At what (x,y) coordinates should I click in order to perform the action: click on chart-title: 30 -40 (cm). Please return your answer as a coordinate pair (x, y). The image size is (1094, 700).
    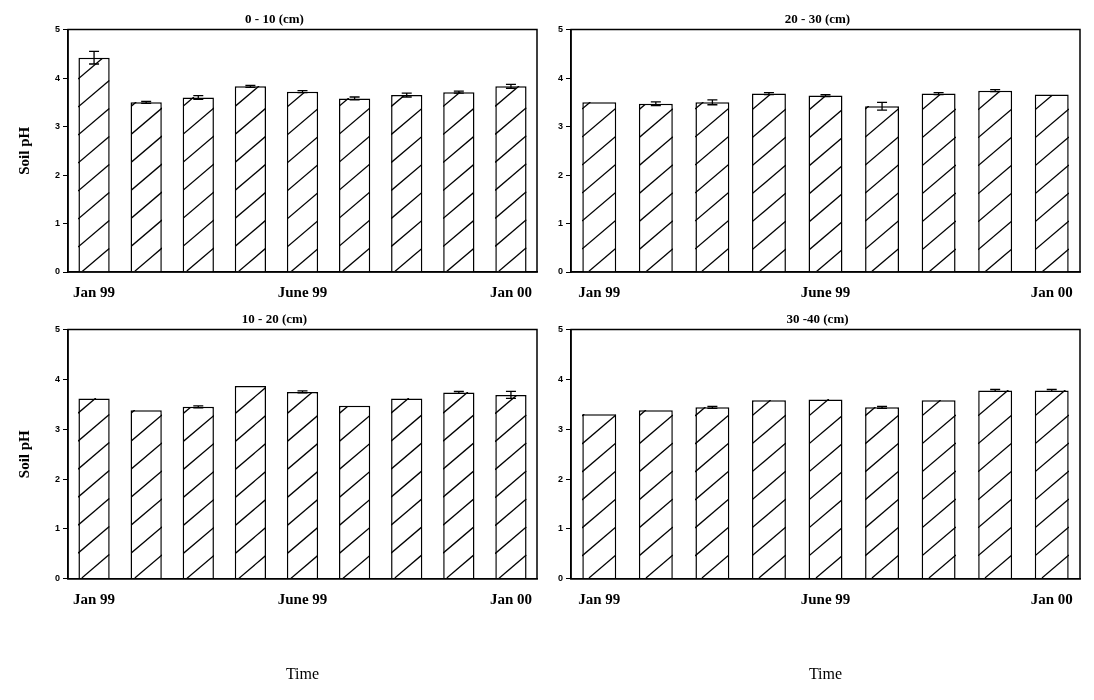
    Looking at the image, I should click on (817, 319).